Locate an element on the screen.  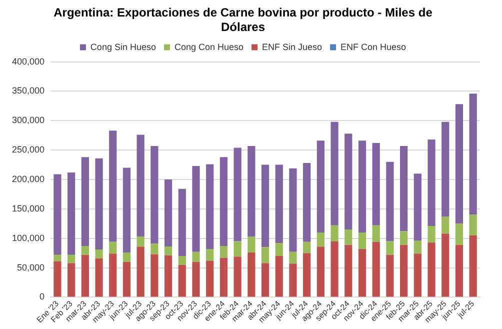
y-tick-label: 350,000 is located at coordinates (28, 91).